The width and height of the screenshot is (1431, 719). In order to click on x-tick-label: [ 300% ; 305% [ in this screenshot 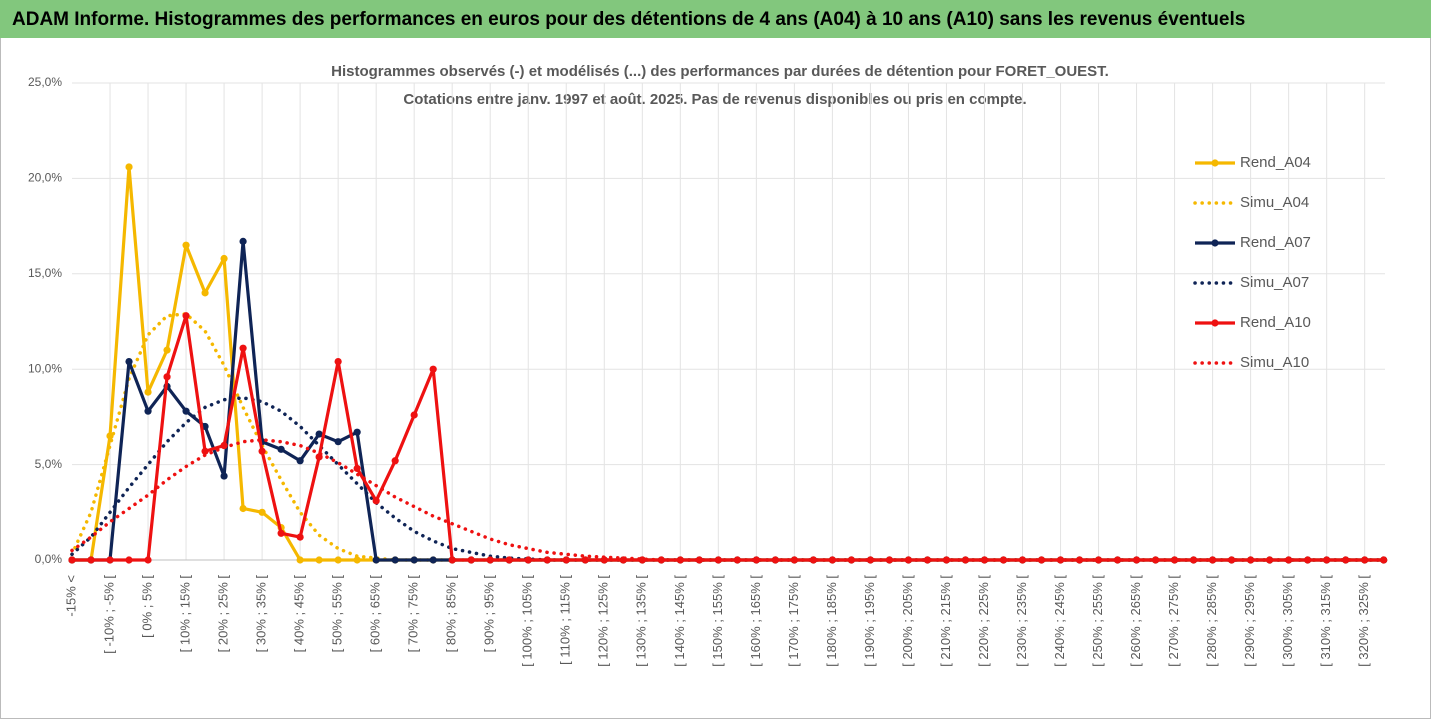, I will do `click(1287, 621)`.